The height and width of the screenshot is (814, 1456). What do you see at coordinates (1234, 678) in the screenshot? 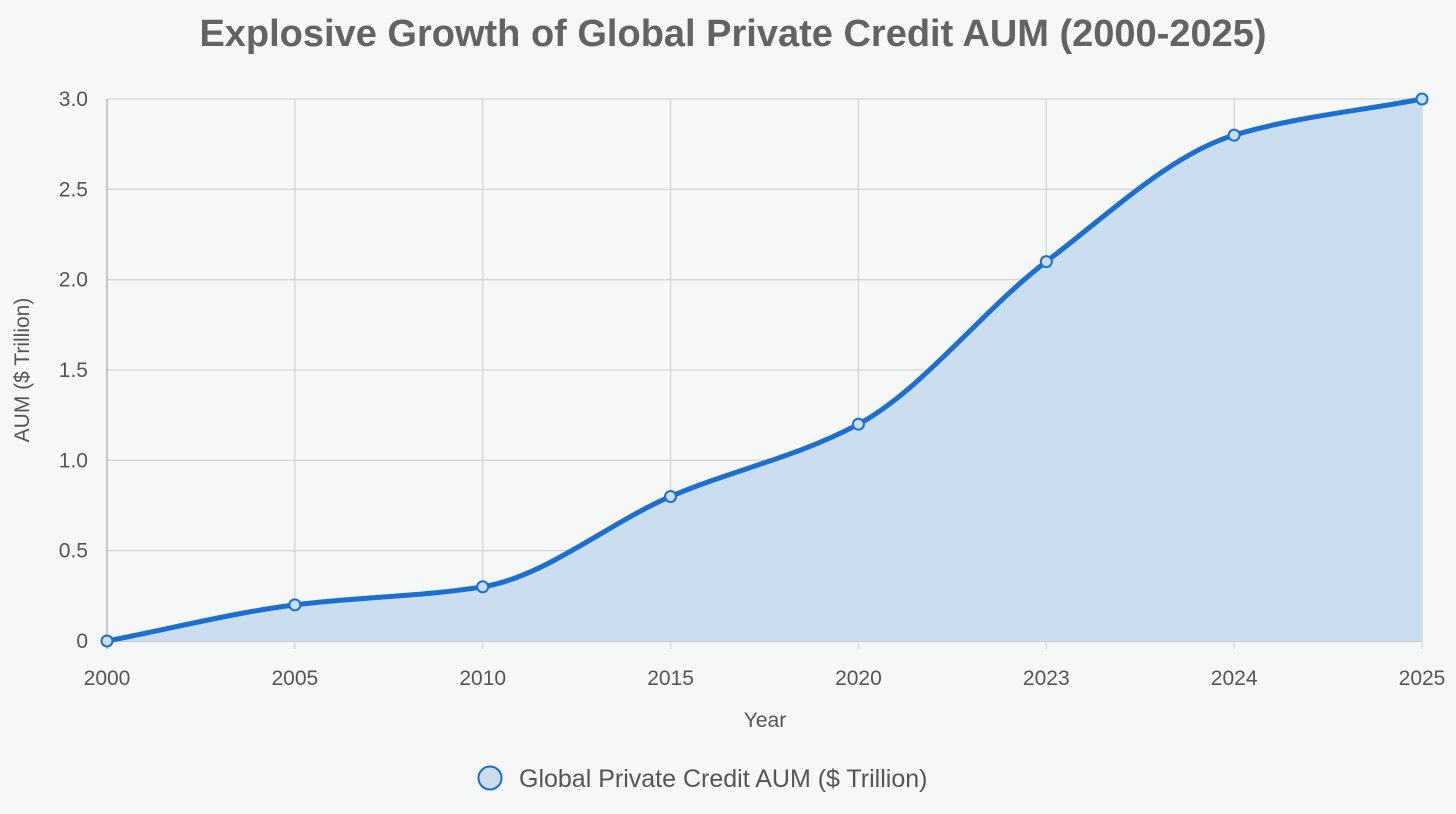
I see `x-tick-label: 2024` at bounding box center [1234, 678].